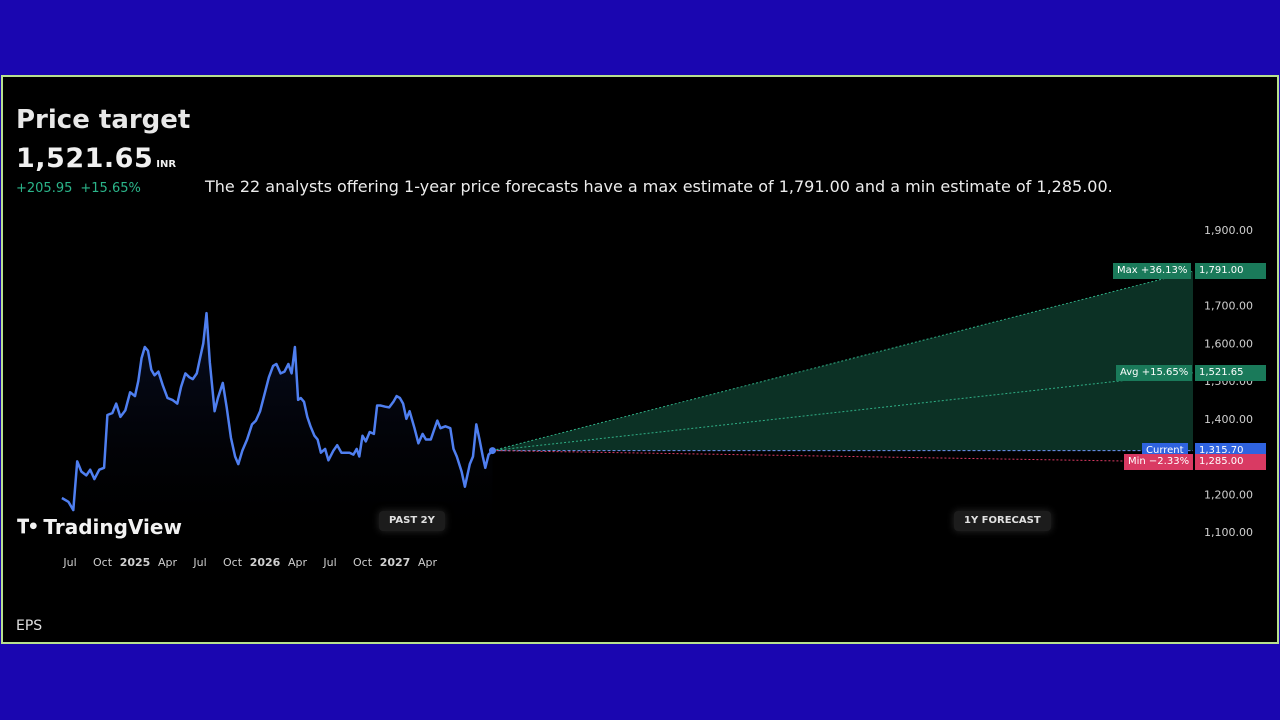 This screenshot has height=720, width=1280. Describe the element at coordinates (1230, 372) in the screenshot. I see `tag-value: 1,521.65` at that location.